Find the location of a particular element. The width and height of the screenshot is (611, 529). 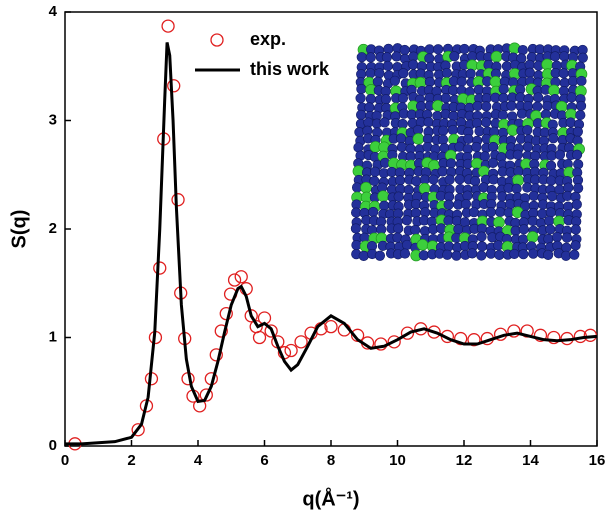

x-tick-label: 0 is located at coordinates (65, 460).